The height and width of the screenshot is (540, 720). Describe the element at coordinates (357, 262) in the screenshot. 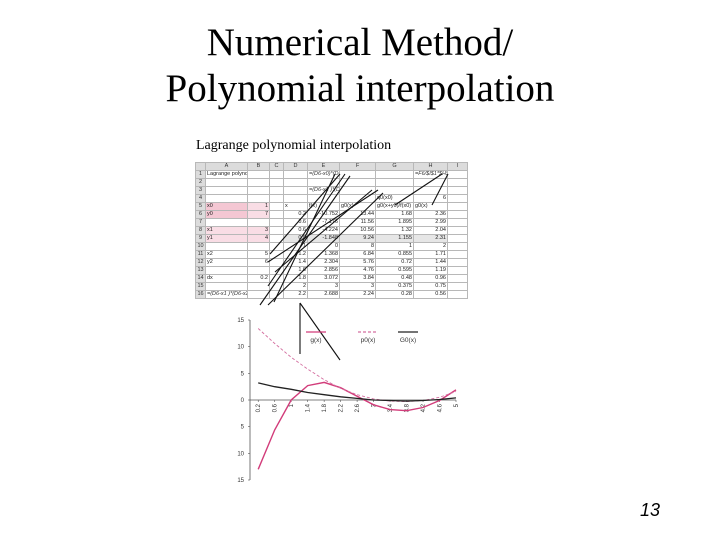

I see `sheet-cell: 5.76` at that location.